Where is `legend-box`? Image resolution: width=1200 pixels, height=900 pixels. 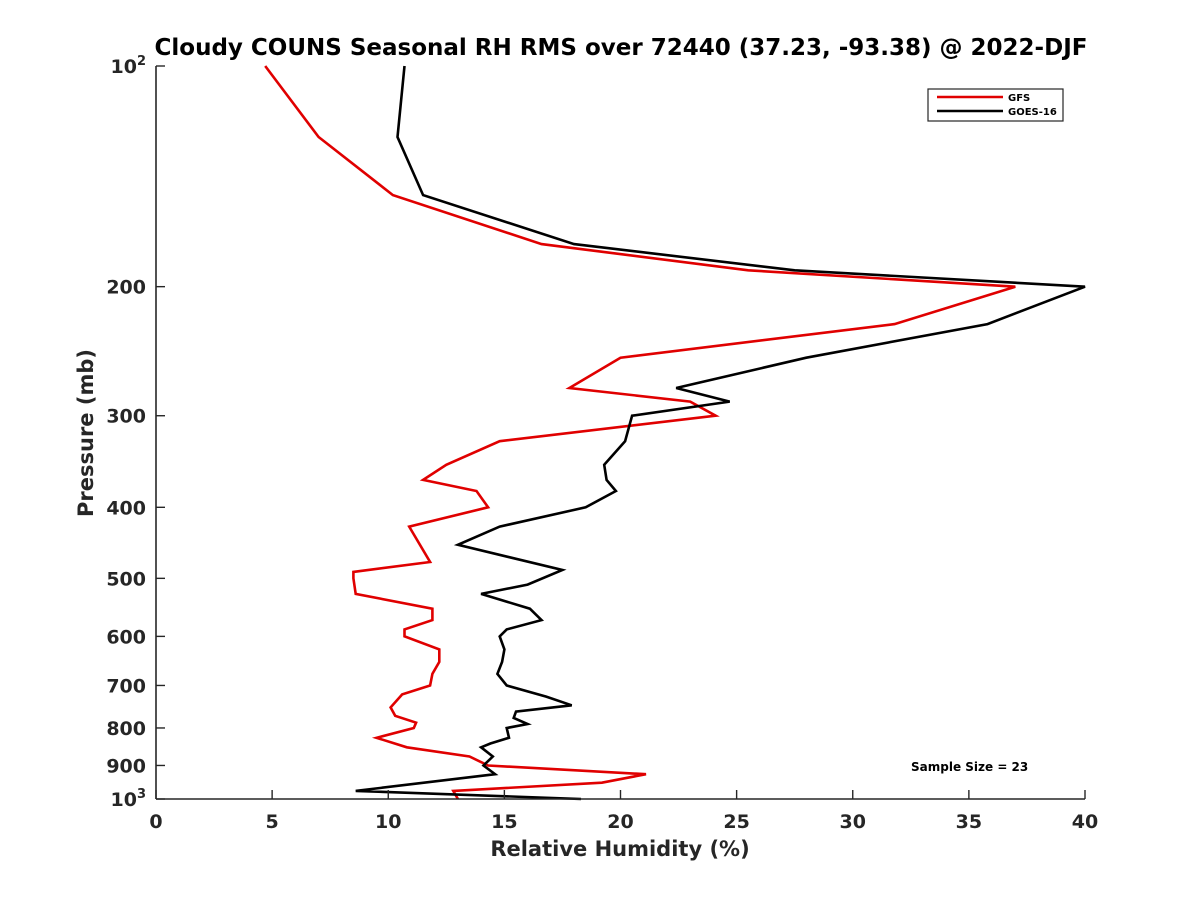 legend-box is located at coordinates (995, 105).